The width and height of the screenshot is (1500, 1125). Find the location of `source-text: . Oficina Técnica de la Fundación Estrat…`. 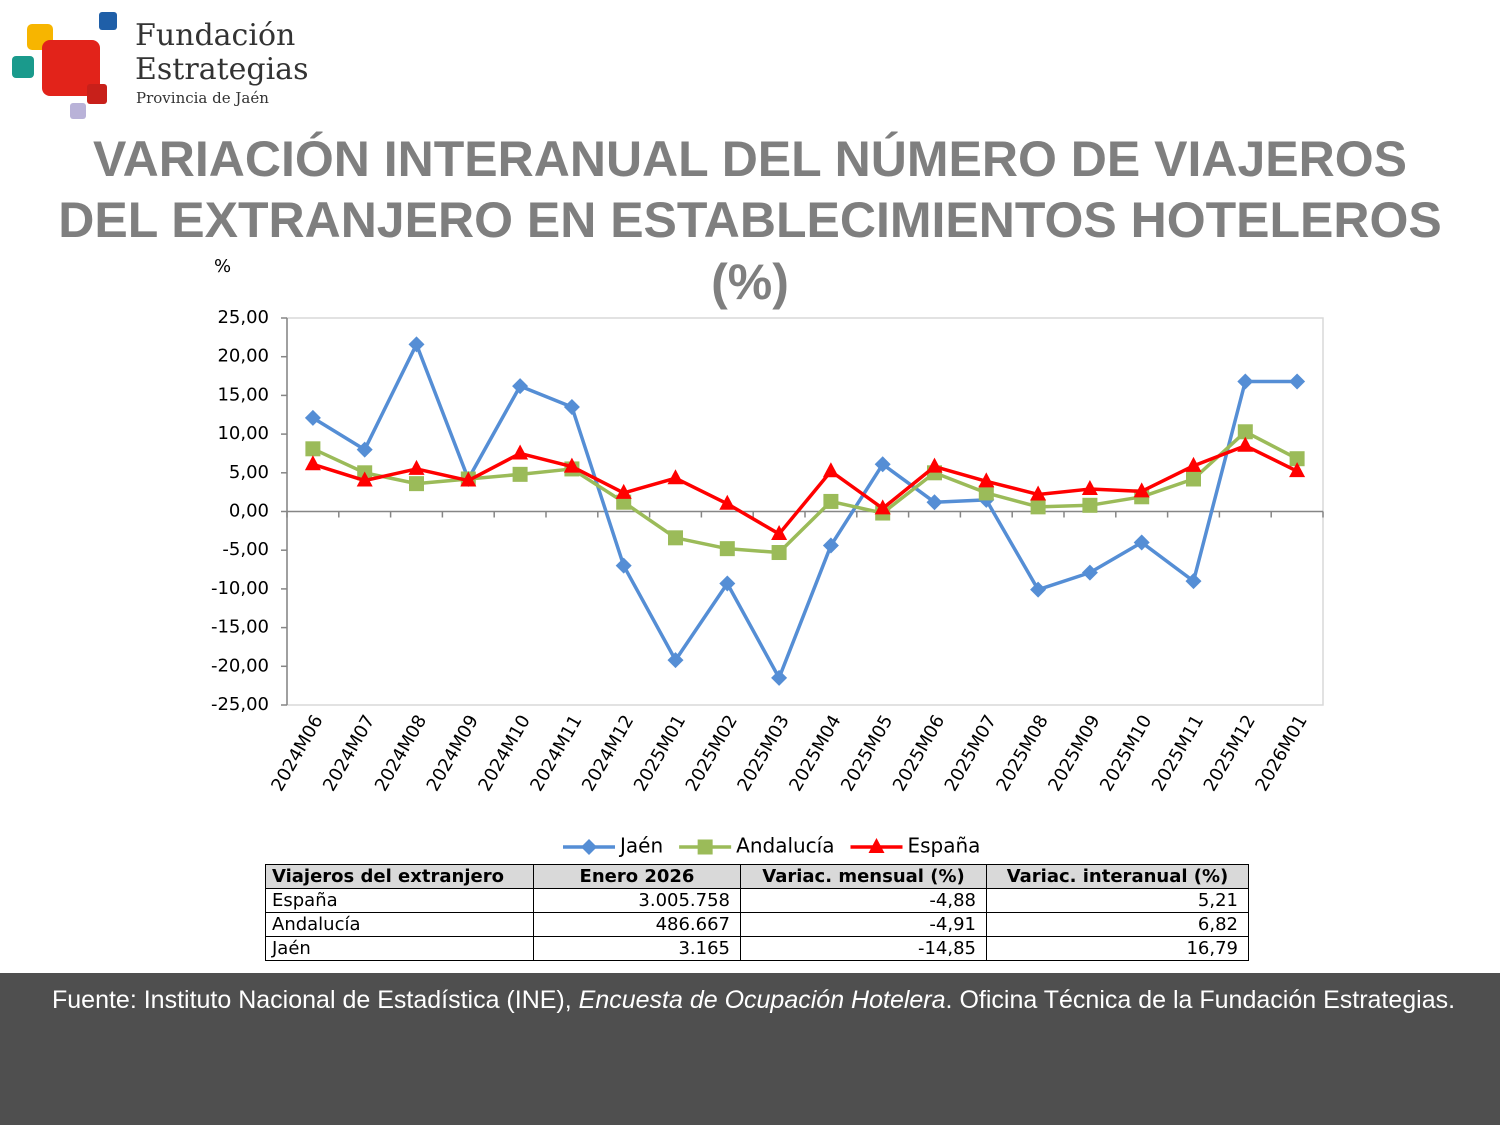

source-text: . Oficina Técnica de la Fundación Estrat… is located at coordinates (1200, 1000).